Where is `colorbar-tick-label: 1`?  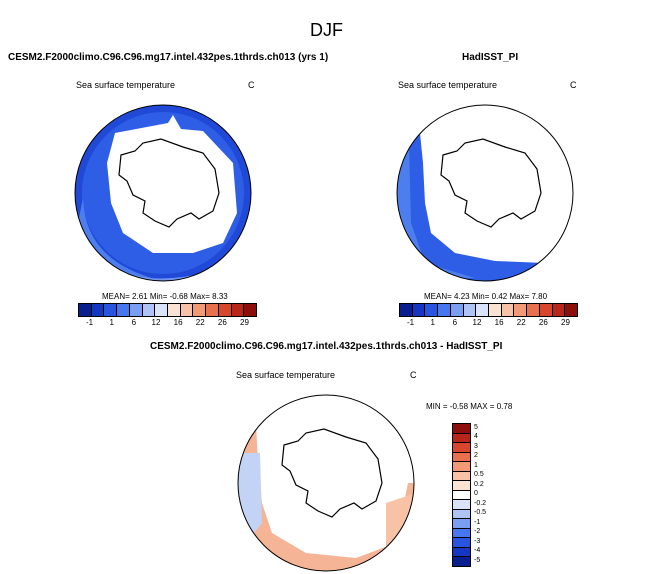
colorbar-tick-label: 1 is located at coordinates (111, 322).